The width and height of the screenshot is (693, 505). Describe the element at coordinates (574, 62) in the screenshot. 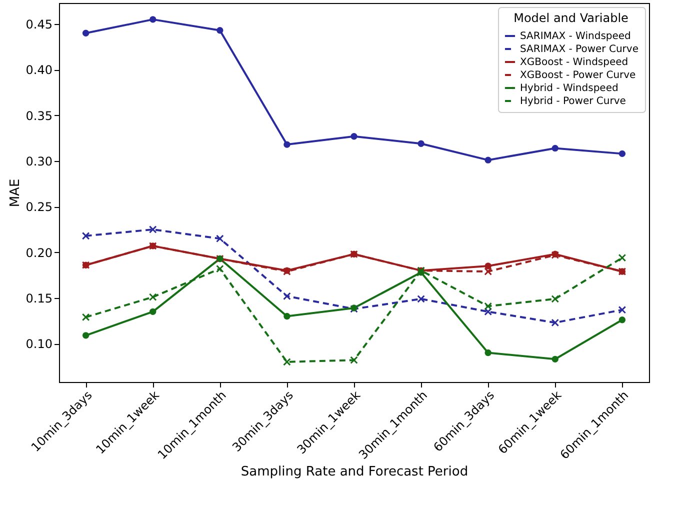

I see `legend-label: XGBoost - Windspeed` at that location.